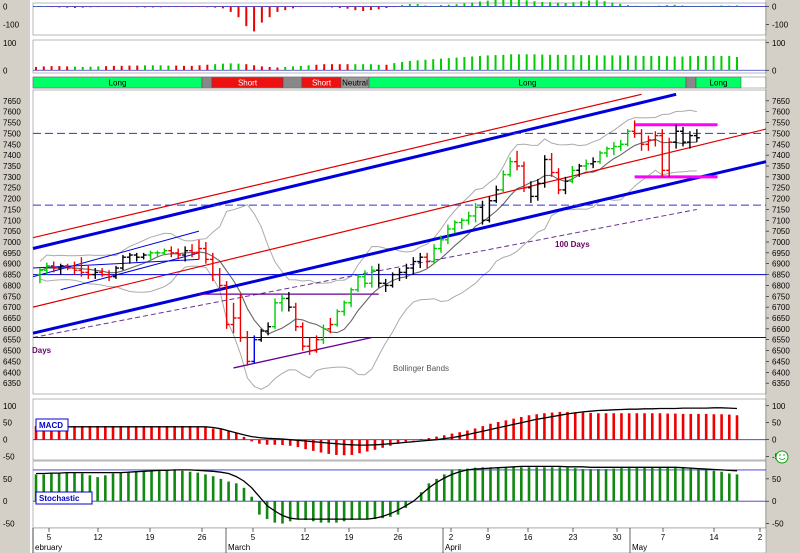 The height and width of the screenshot is (553, 800). I want to click on signal-segment-label: Long, so click(719, 83).